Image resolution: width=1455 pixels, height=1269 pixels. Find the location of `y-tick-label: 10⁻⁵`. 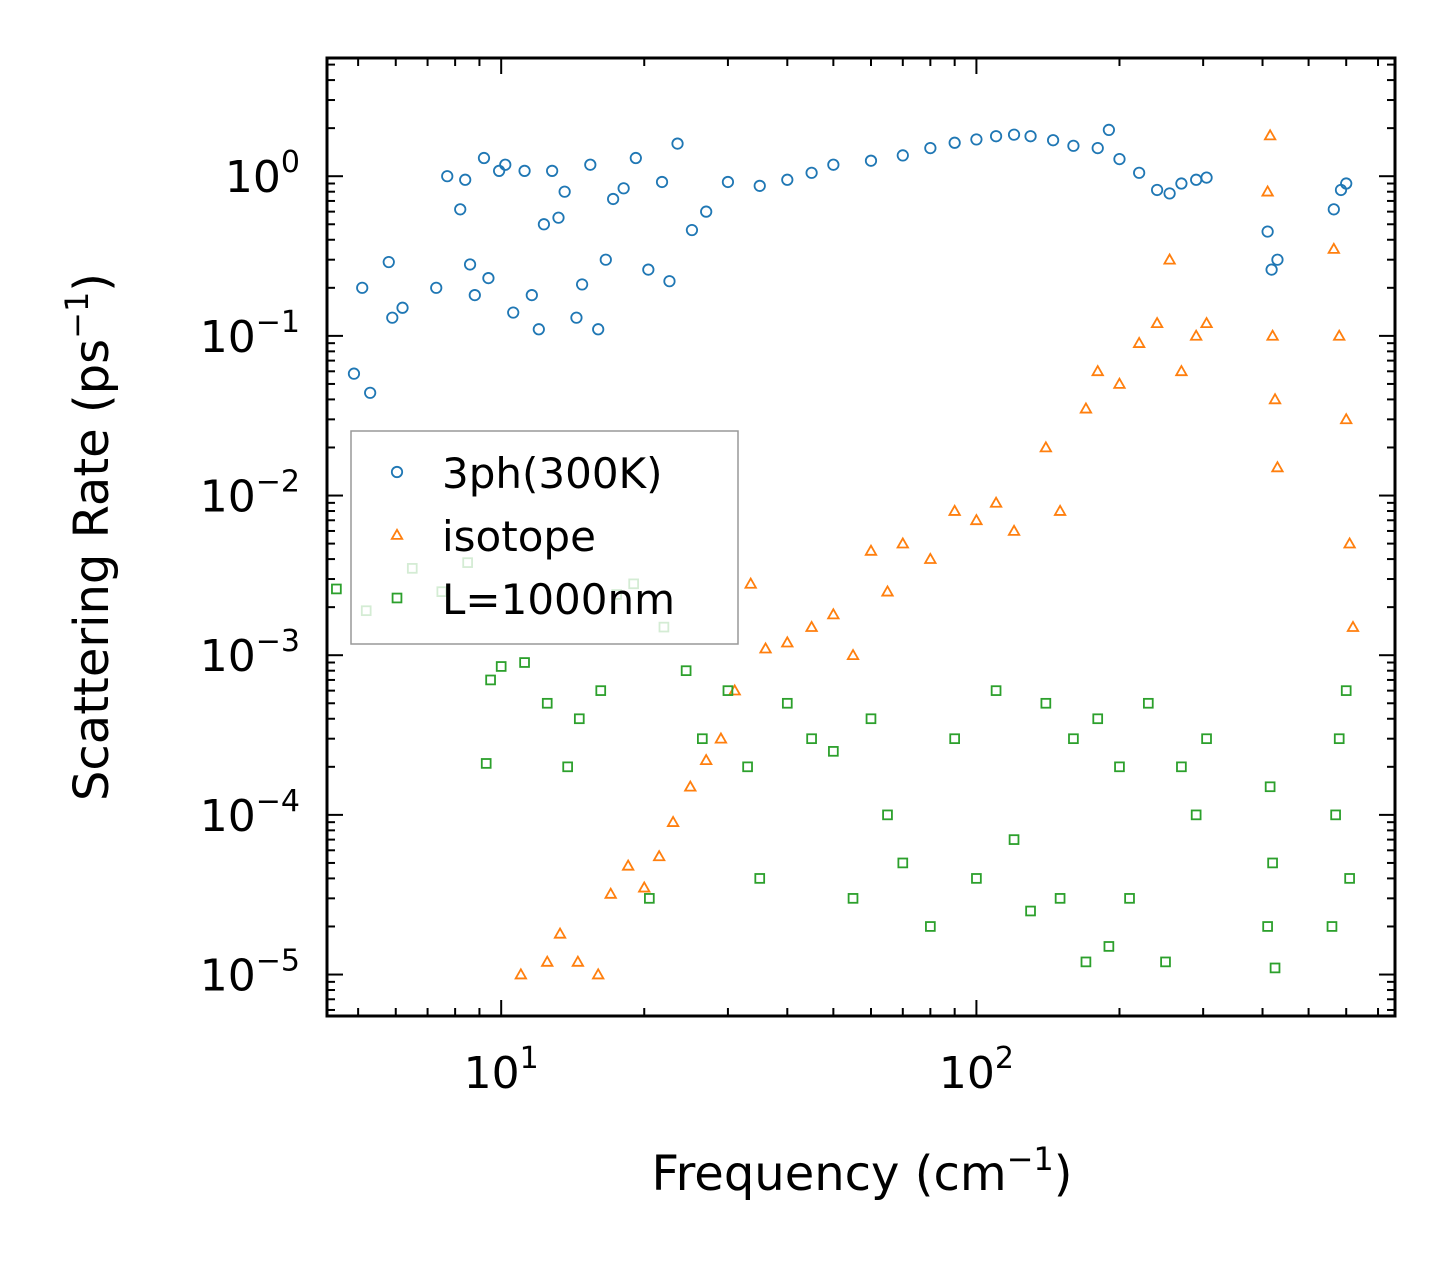

y-tick-label: 10⁻⁵ is located at coordinates (250, 973).